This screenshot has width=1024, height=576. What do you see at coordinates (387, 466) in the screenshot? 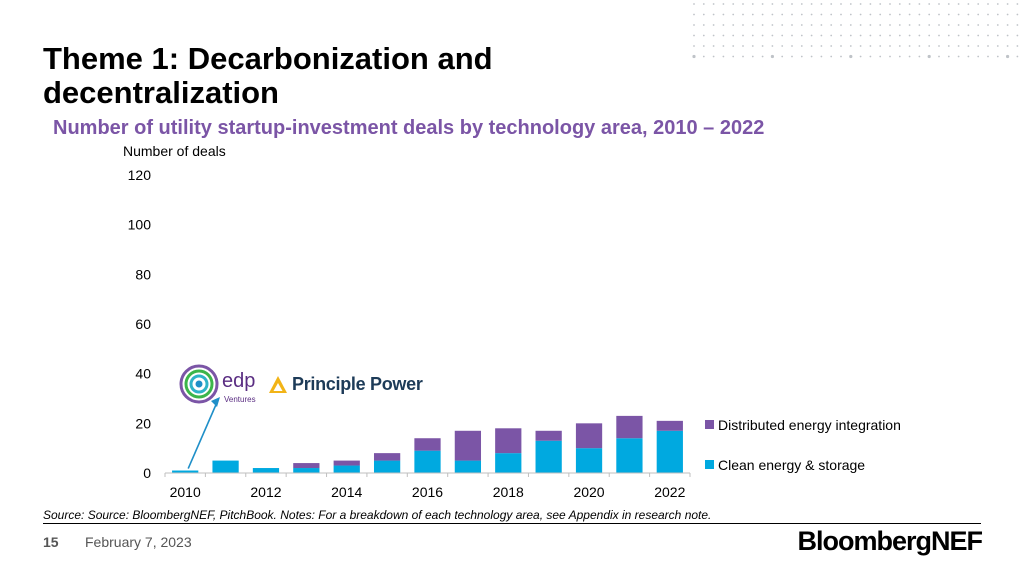
I see `bar-clean-energy-2015` at bounding box center [387, 466].